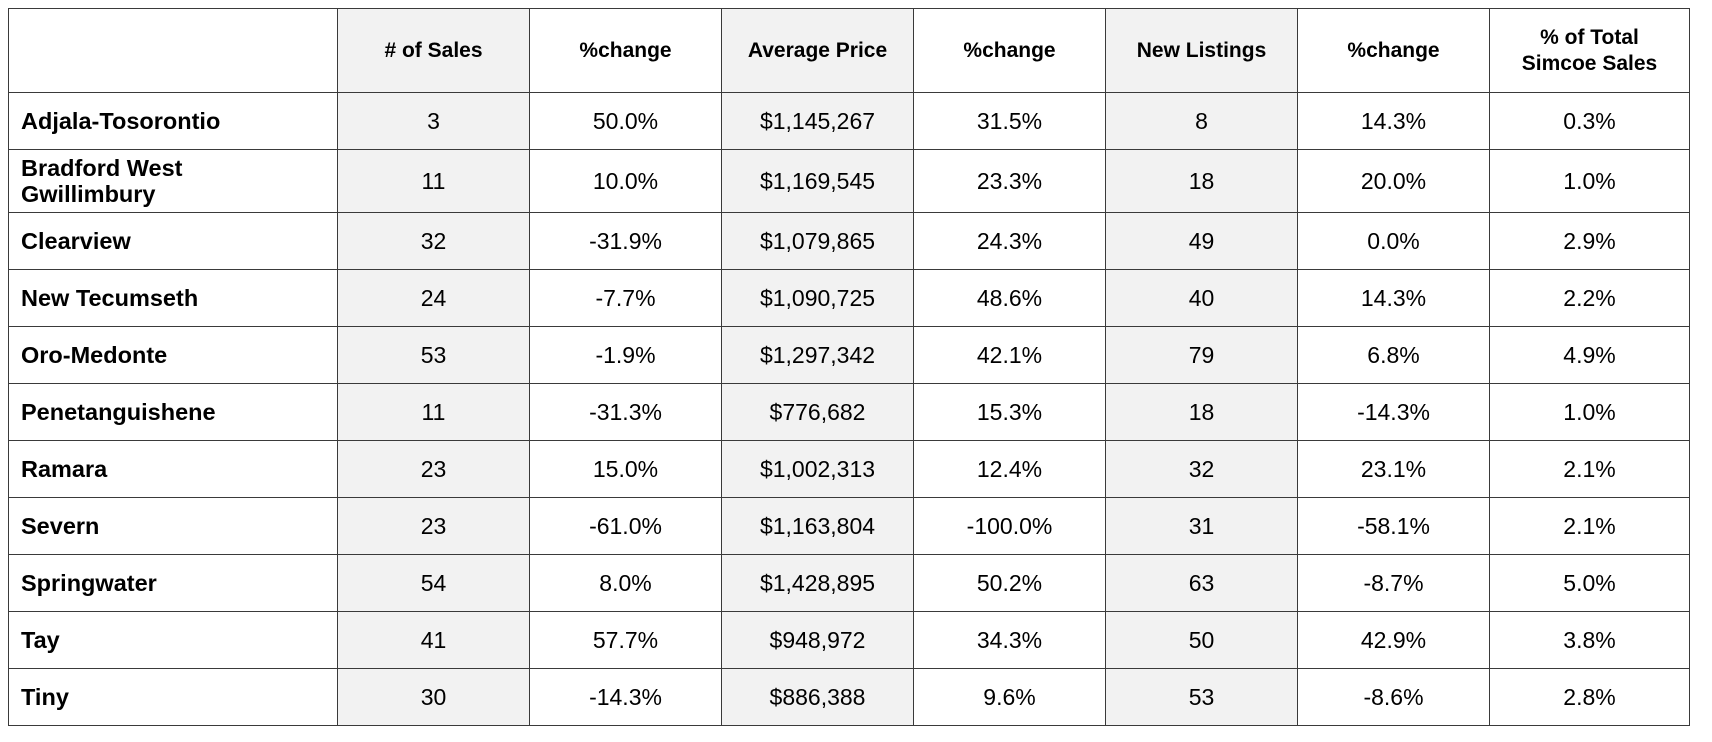  I want to click on table-row: Ramara 23 15.0% $1,002,313 12.4% 32 23.1% 2.1%, so click(849, 469).